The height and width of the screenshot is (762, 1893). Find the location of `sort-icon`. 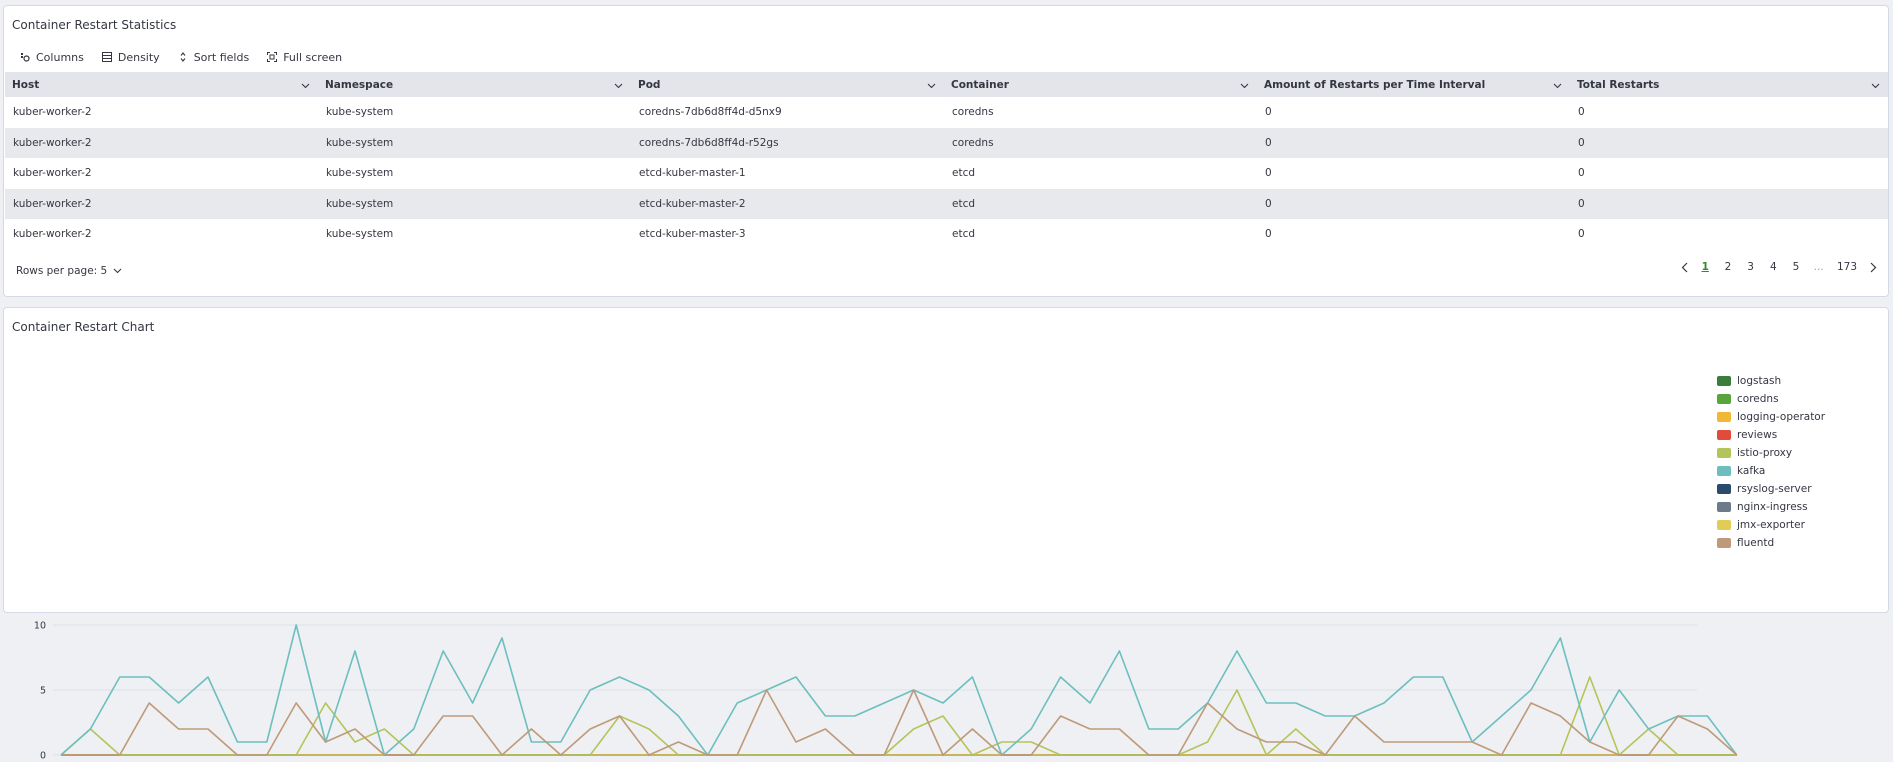

sort-icon is located at coordinates (183, 57).